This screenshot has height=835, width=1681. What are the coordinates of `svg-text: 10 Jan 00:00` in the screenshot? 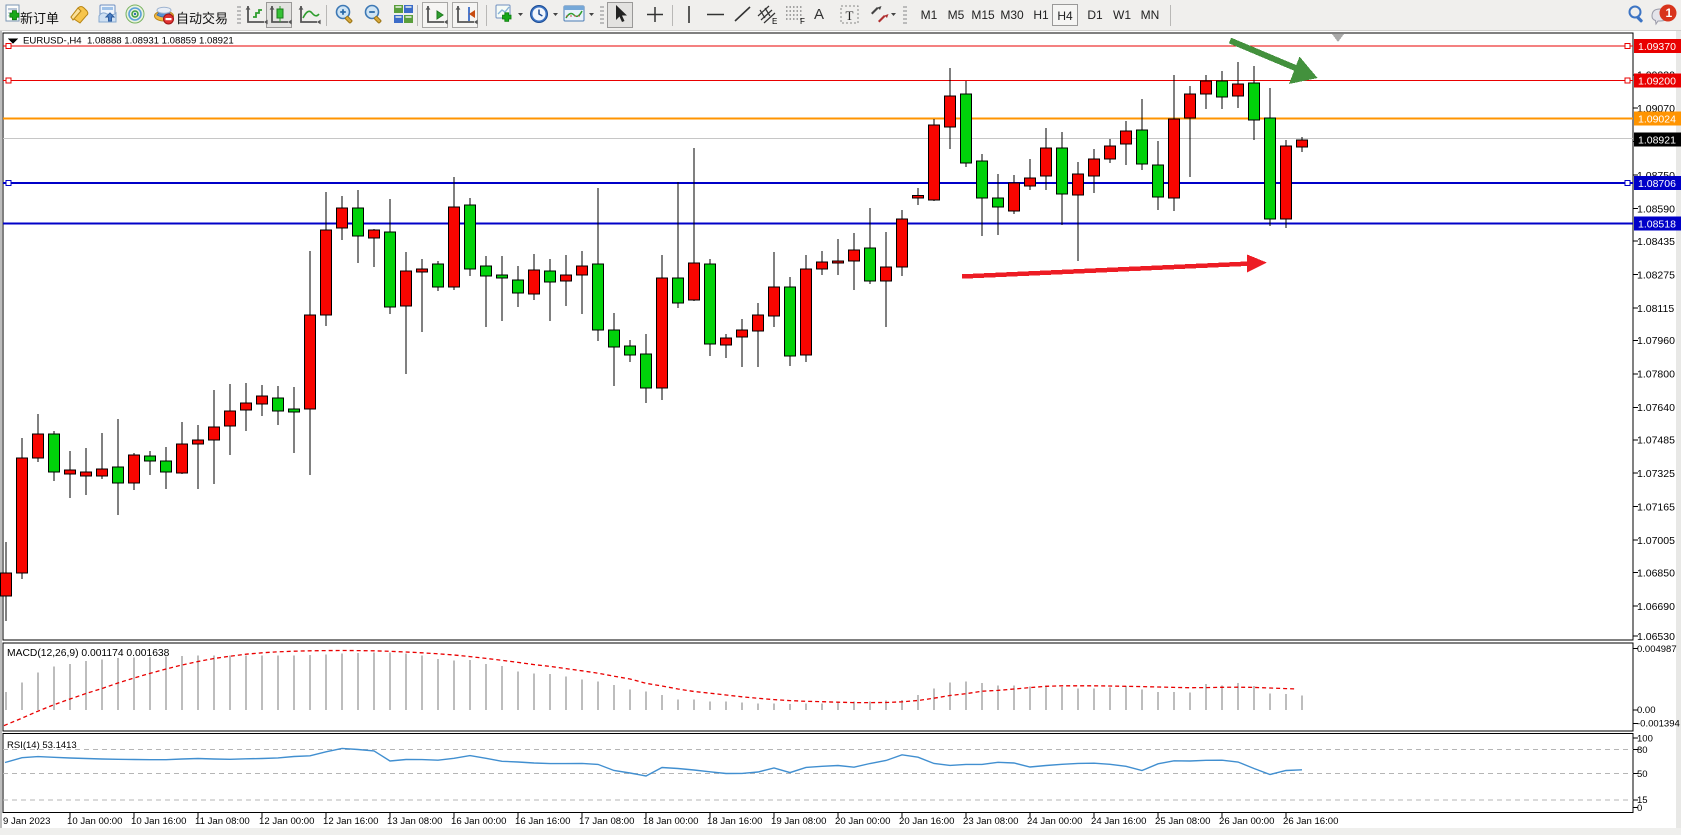 It's located at (94, 821).